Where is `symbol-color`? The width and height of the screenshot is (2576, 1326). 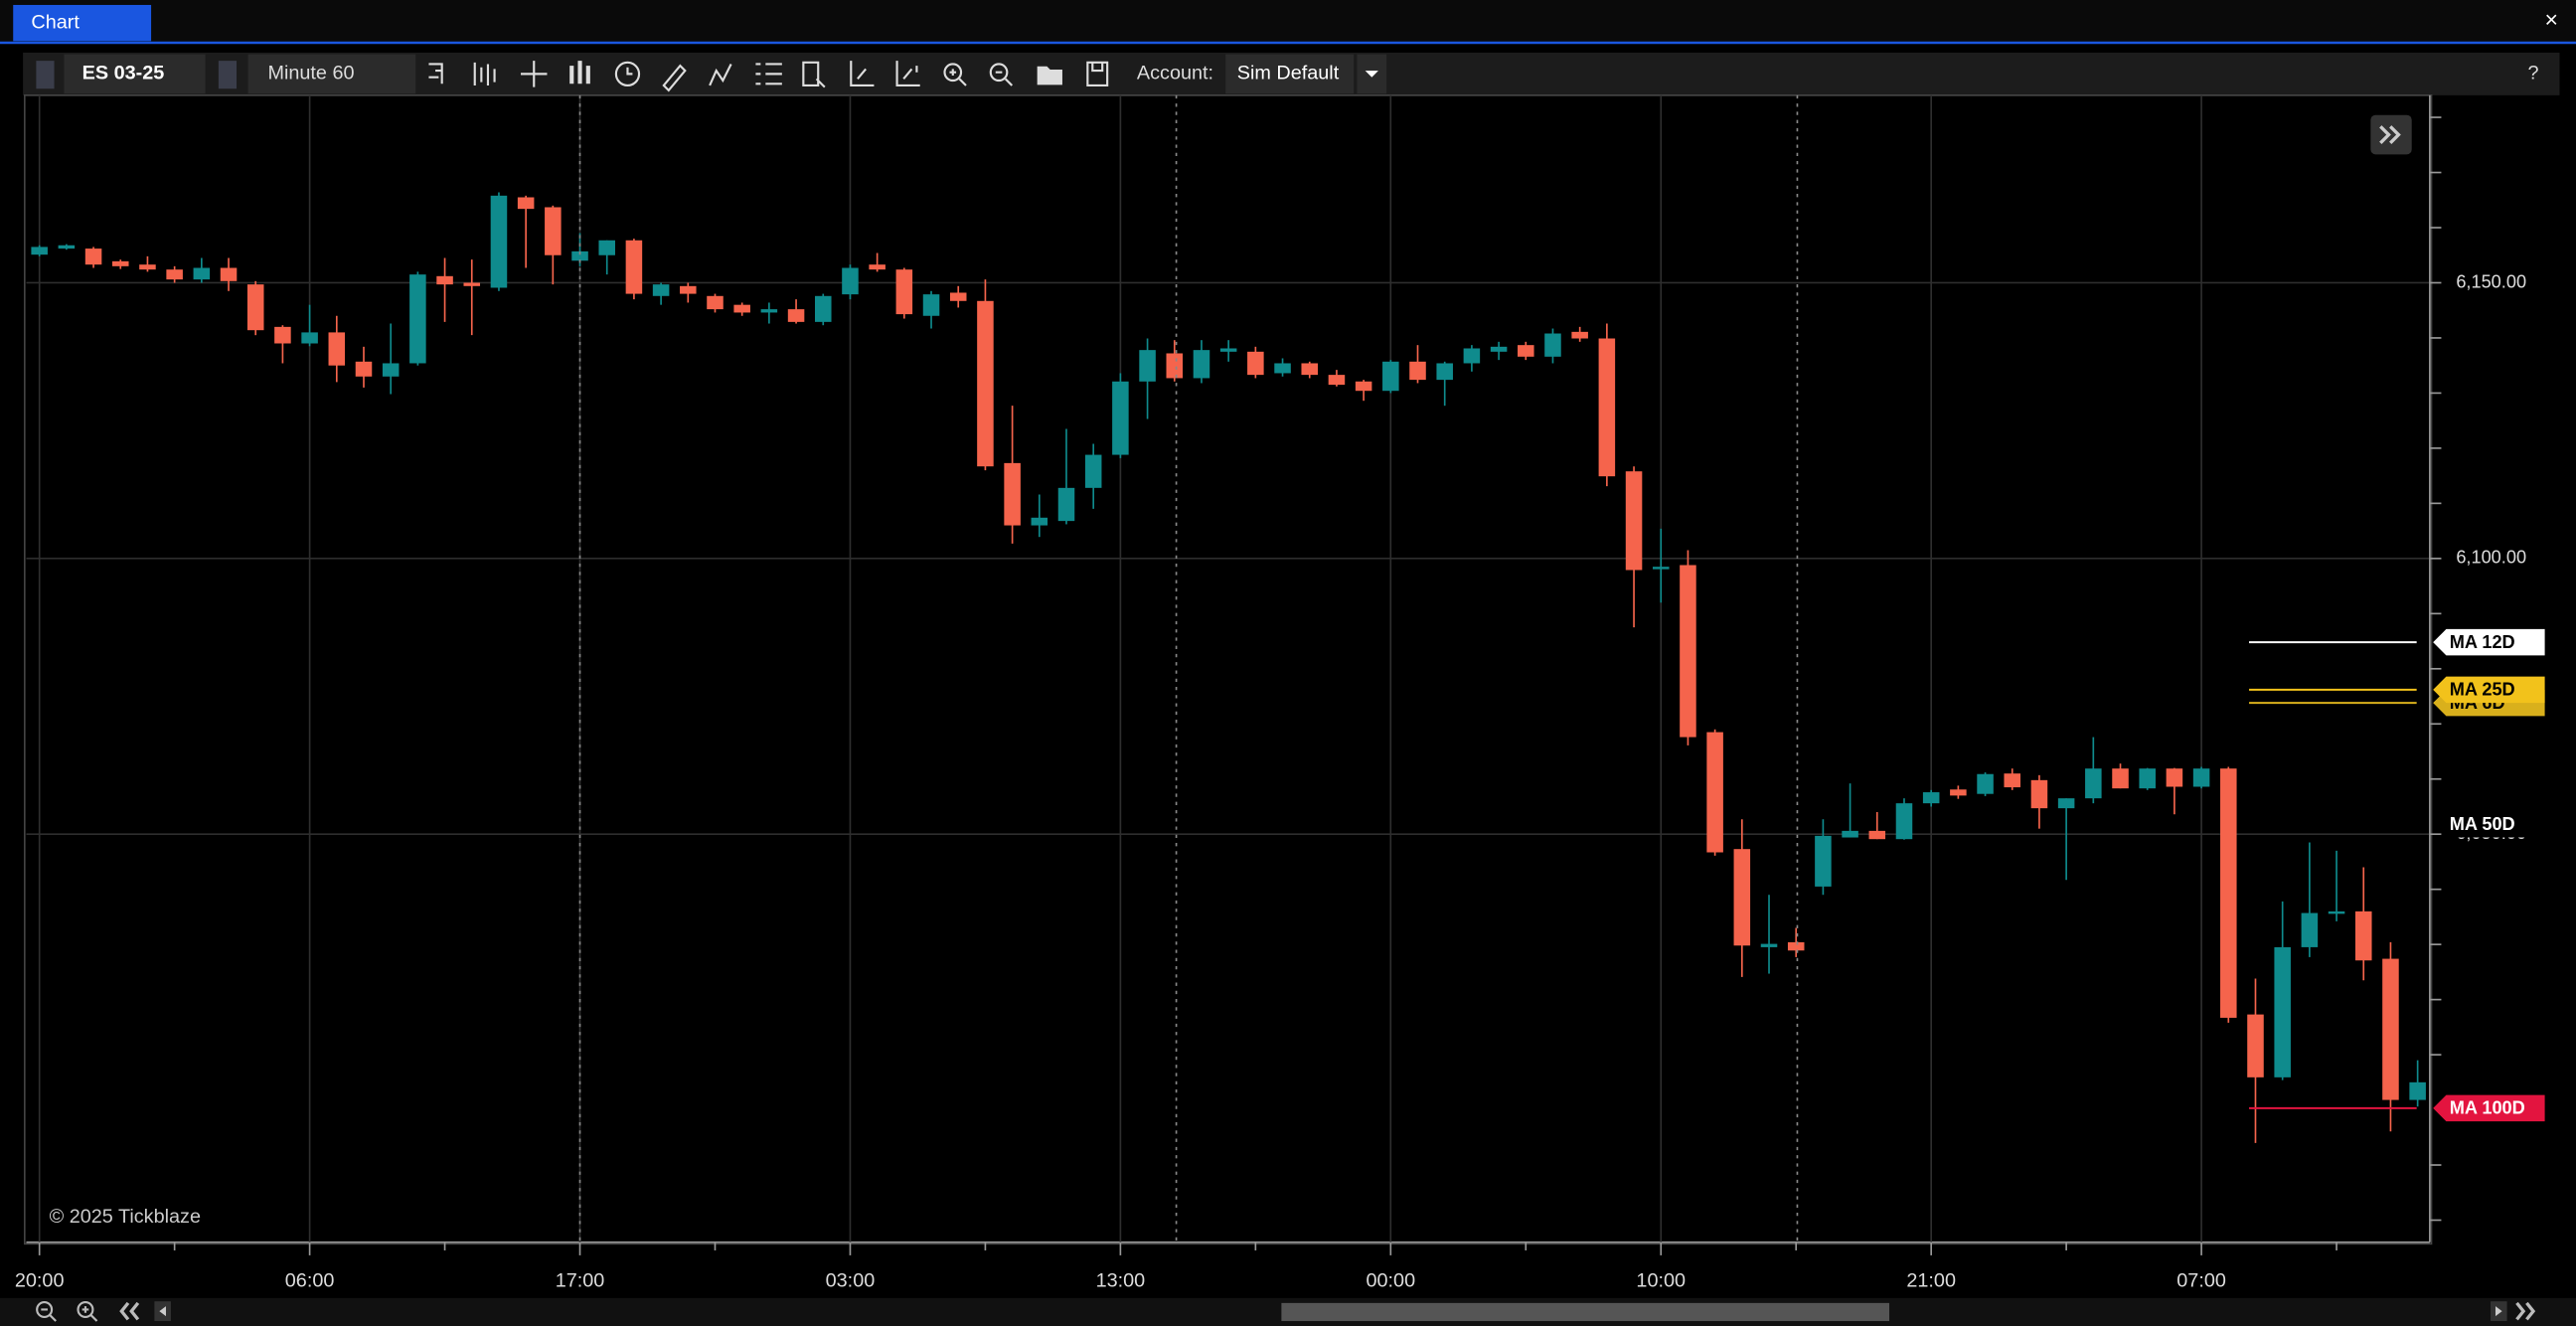 symbol-color is located at coordinates (45, 75).